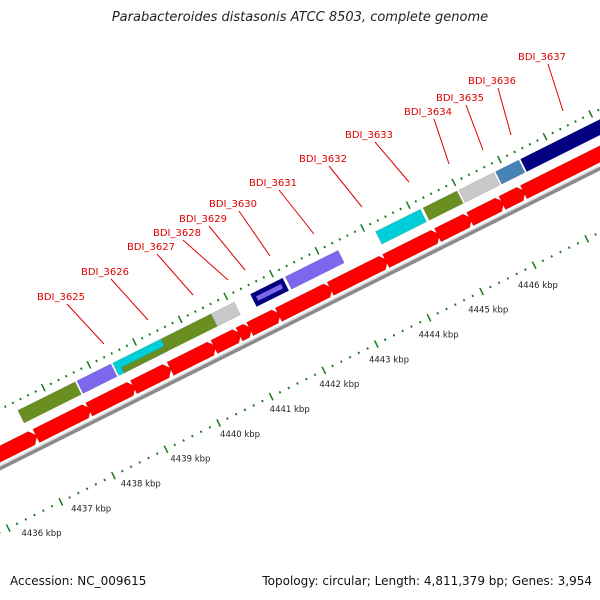 The height and width of the screenshot is (600, 600). Describe the element at coordinates (225, 314) in the screenshot. I see `silver-block` at that location.